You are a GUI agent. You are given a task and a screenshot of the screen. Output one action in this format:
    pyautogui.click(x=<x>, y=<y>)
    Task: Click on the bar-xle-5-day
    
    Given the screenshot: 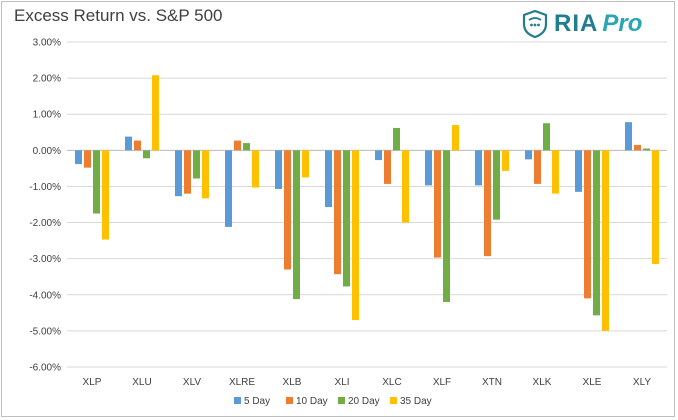 What is the action you would take?
    pyautogui.click(x=578, y=171)
    